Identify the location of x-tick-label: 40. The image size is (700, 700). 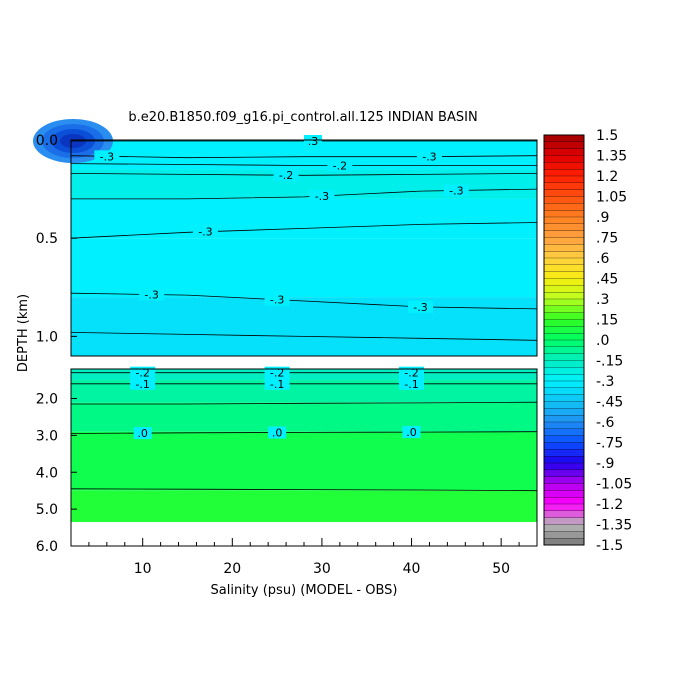
(412, 569).